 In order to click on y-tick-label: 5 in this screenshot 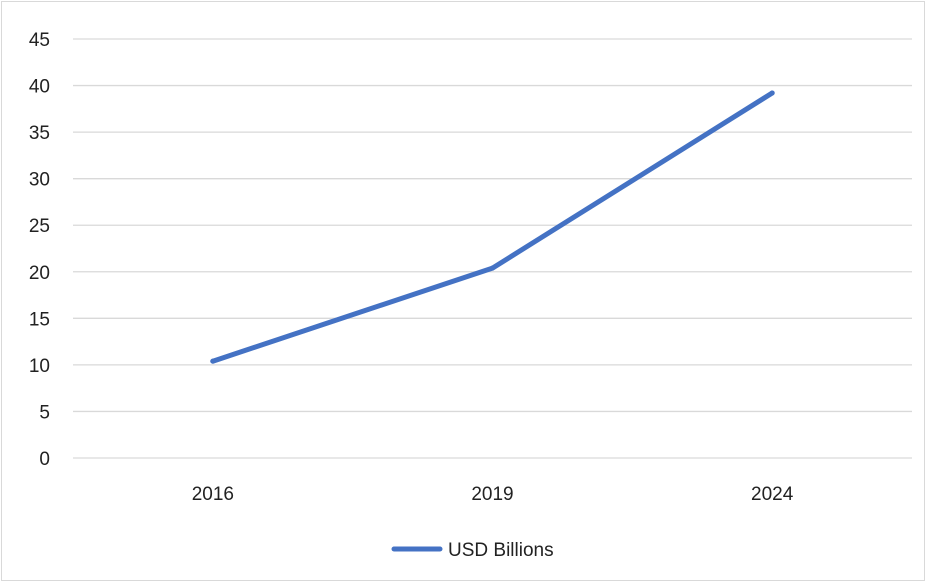, I will do `click(44, 412)`.